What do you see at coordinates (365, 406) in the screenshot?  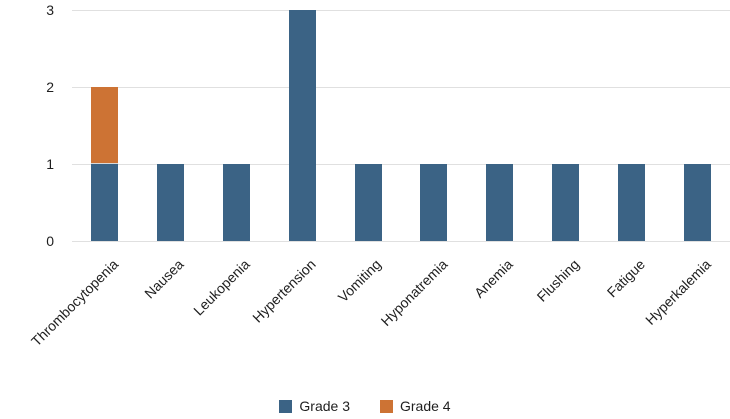 I see `legend: Grade 3 Grade 4` at bounding box center [365, 406].